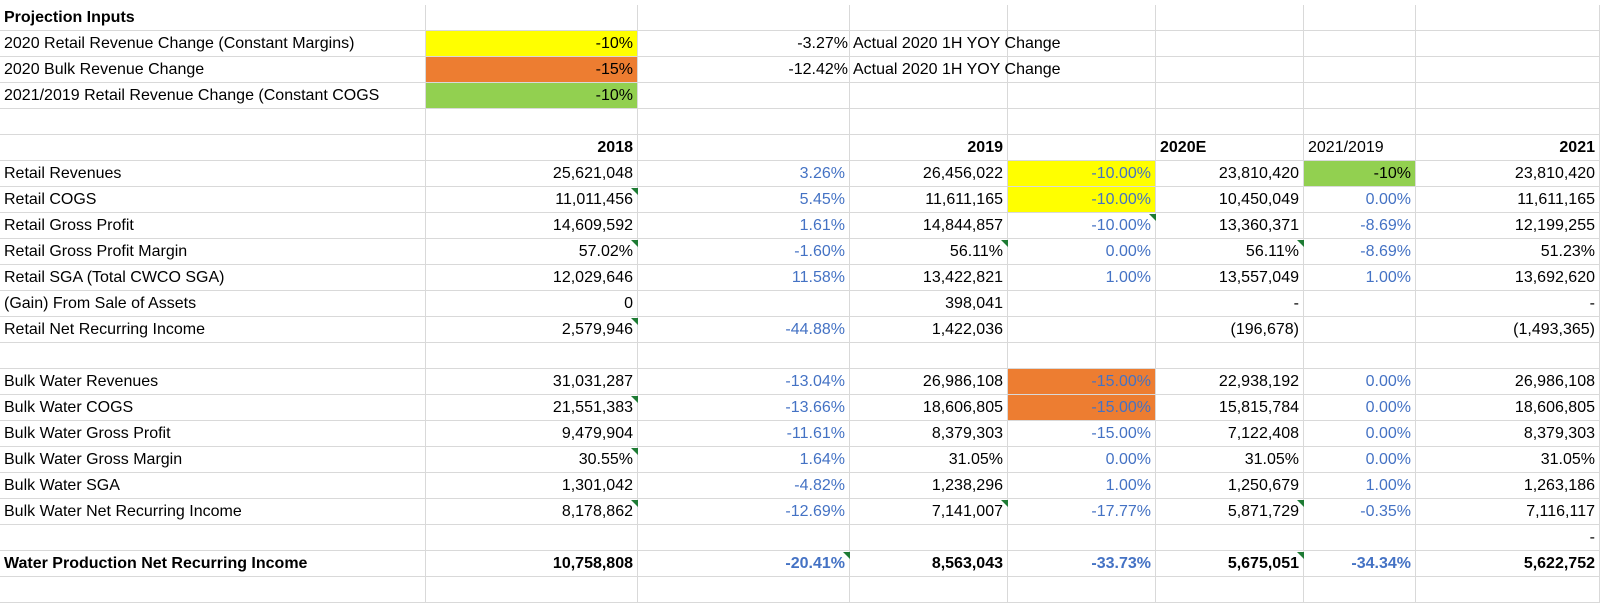  Describe the element at coordinates (532, 486) in the screenshot. I see `value-2018: 1,301,042` at that location.